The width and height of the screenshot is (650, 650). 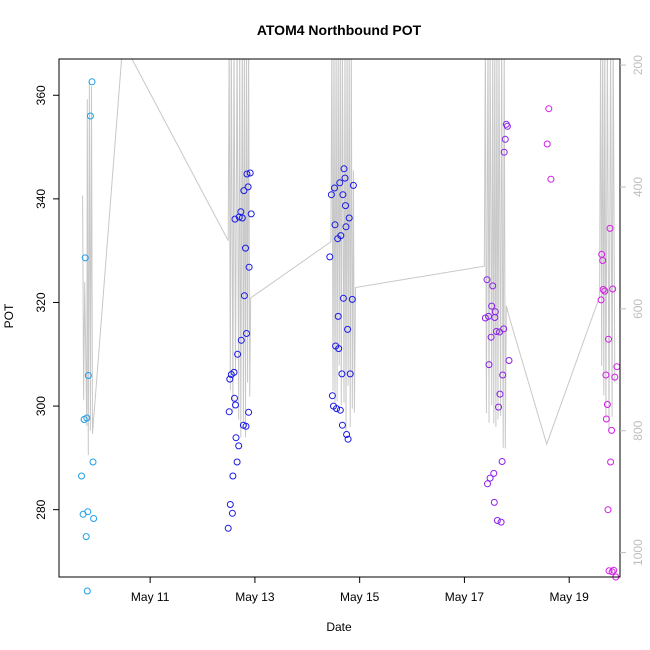 What do you see at coordinates (360, 590) in the screenshot?
I see `x-axis: May 11 May 13 May 15 May 17 May 19` at bounding box center [360, 590].